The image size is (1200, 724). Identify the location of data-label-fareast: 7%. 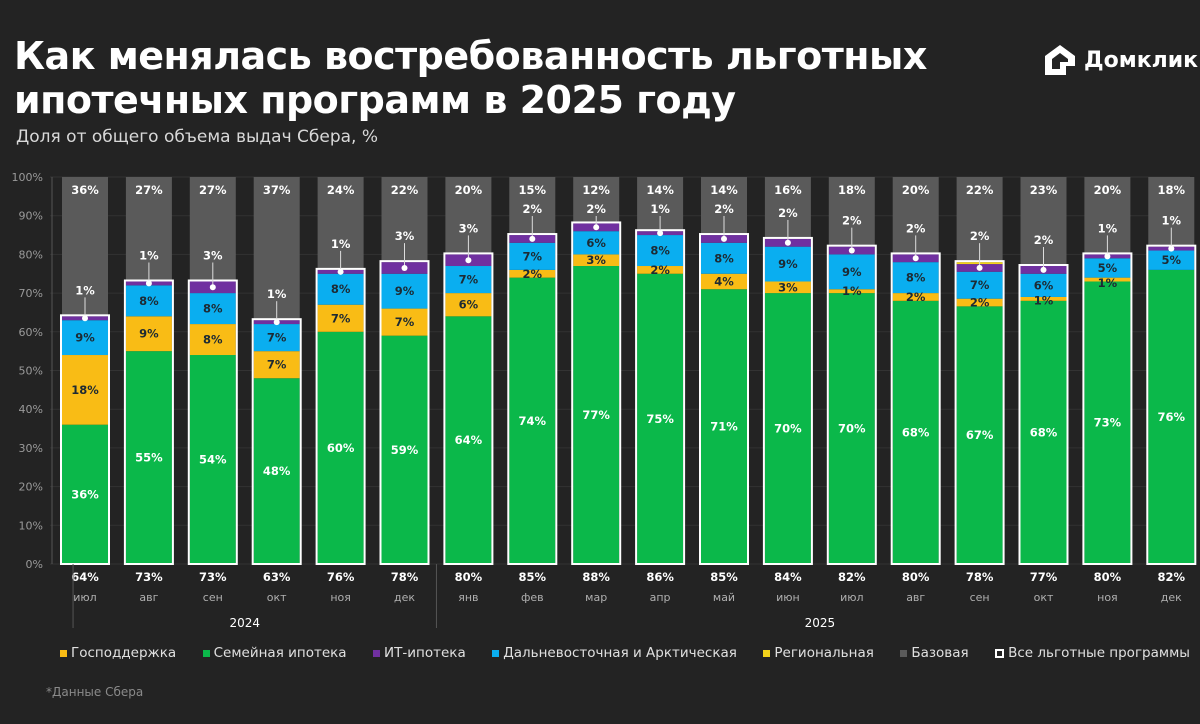
(533, 256).